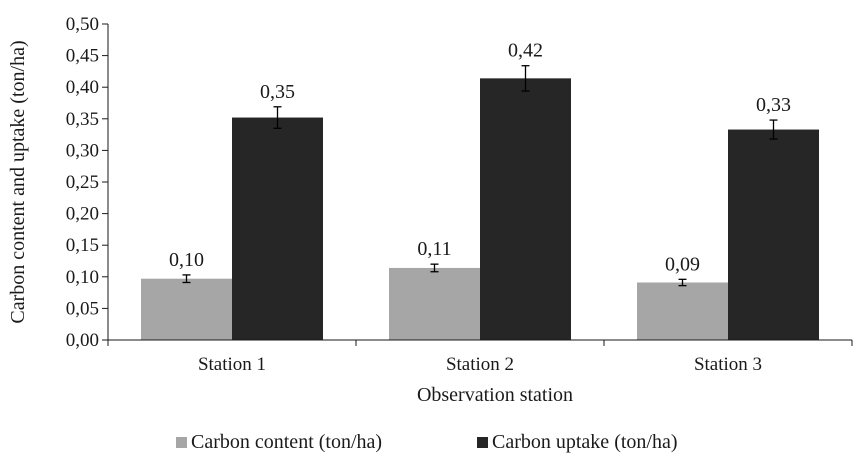 The width and height of the screenshot is (858, 461). Describe the element at coordinates (186, 260) in the screenshot. I see `data-label: 0,10` at that location.